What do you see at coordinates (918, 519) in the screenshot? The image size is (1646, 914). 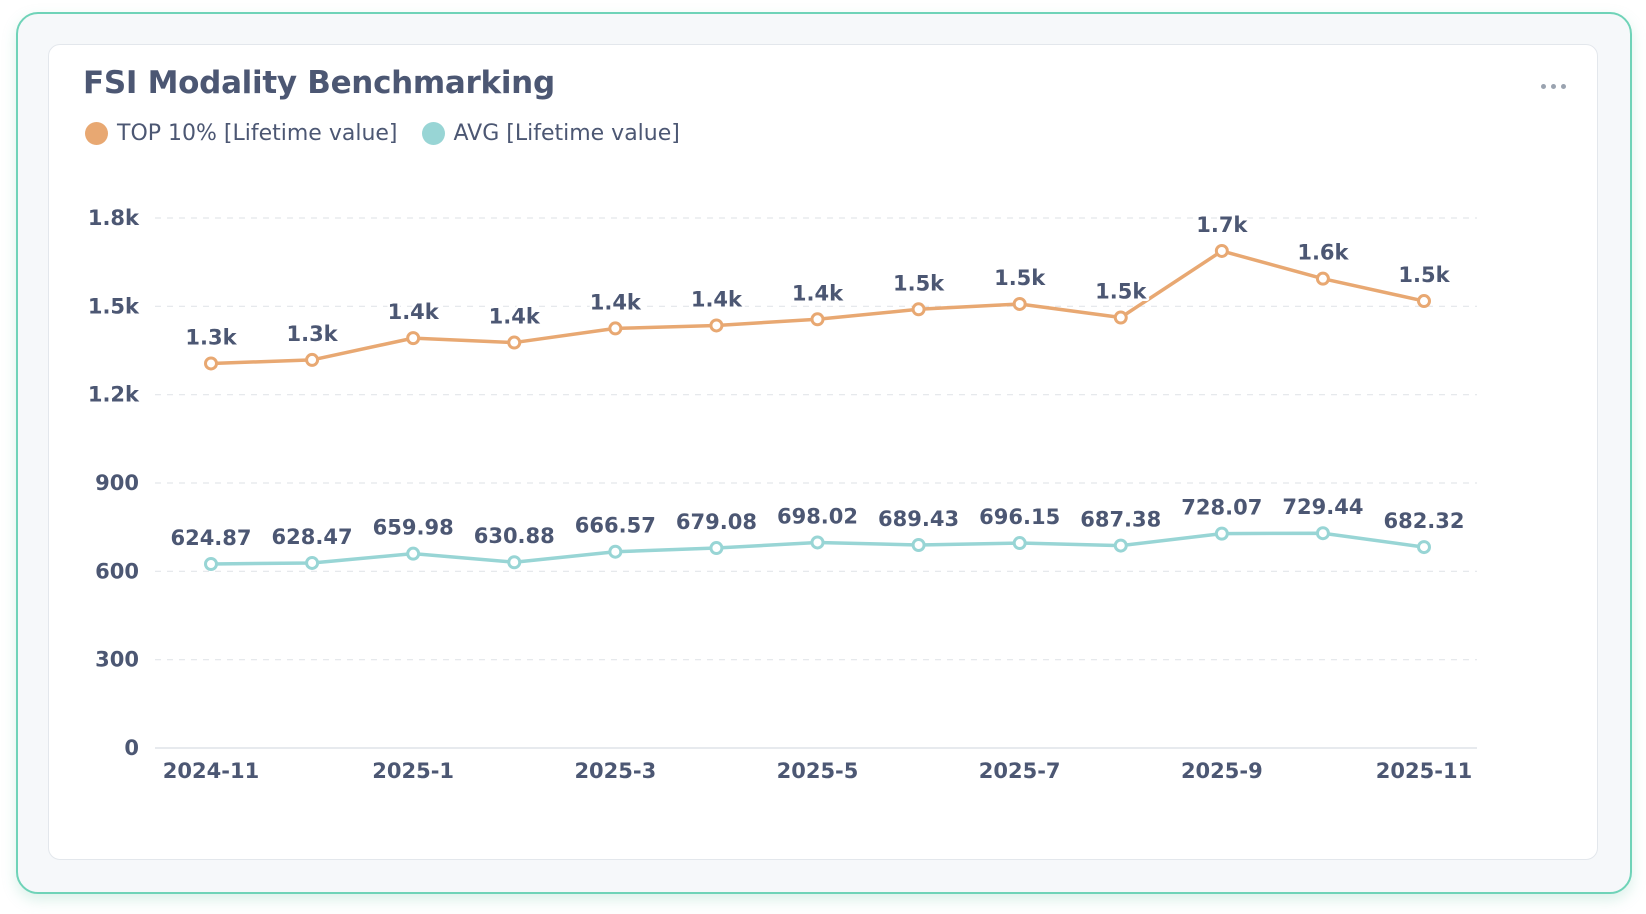 I see `data-label: 689.43` at bounding box center [918, 519].